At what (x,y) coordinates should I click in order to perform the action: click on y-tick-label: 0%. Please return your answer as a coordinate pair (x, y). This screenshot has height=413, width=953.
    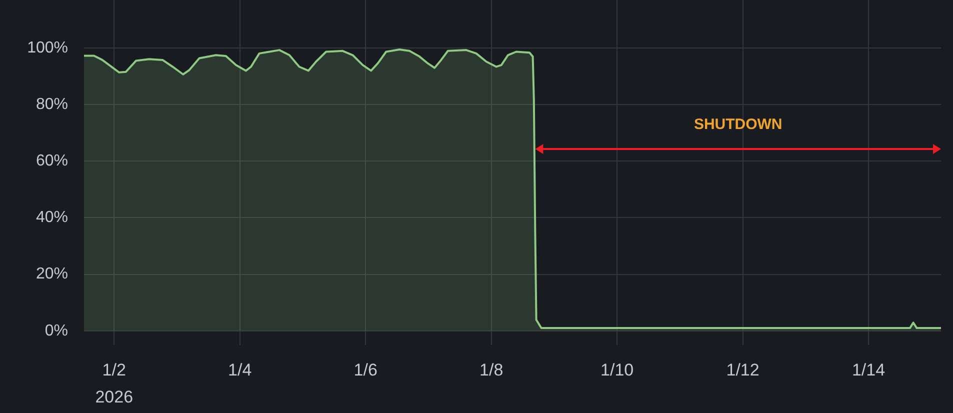
    Looking at the image, I should click on (56, 331).